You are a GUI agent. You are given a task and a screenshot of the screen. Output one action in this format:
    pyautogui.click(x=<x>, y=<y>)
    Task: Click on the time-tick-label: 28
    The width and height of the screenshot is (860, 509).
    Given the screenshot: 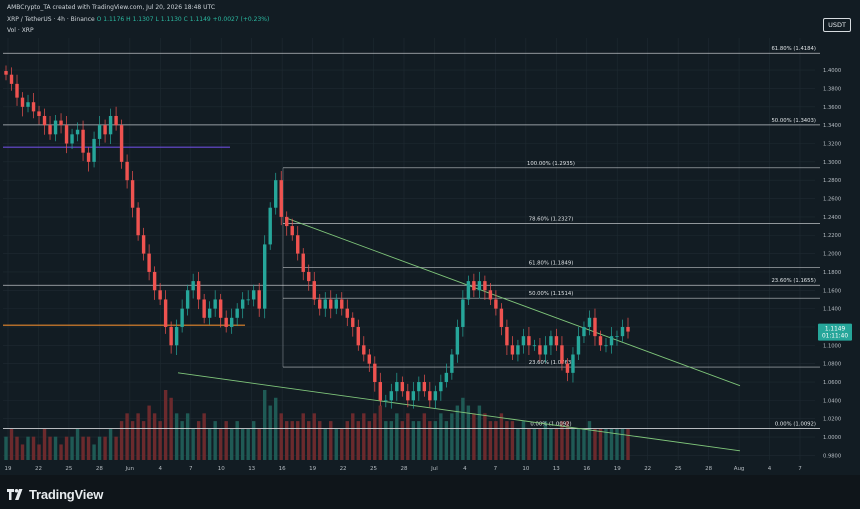 What is the action you would take?
    pyautogui.click(x=99, y=469)
    